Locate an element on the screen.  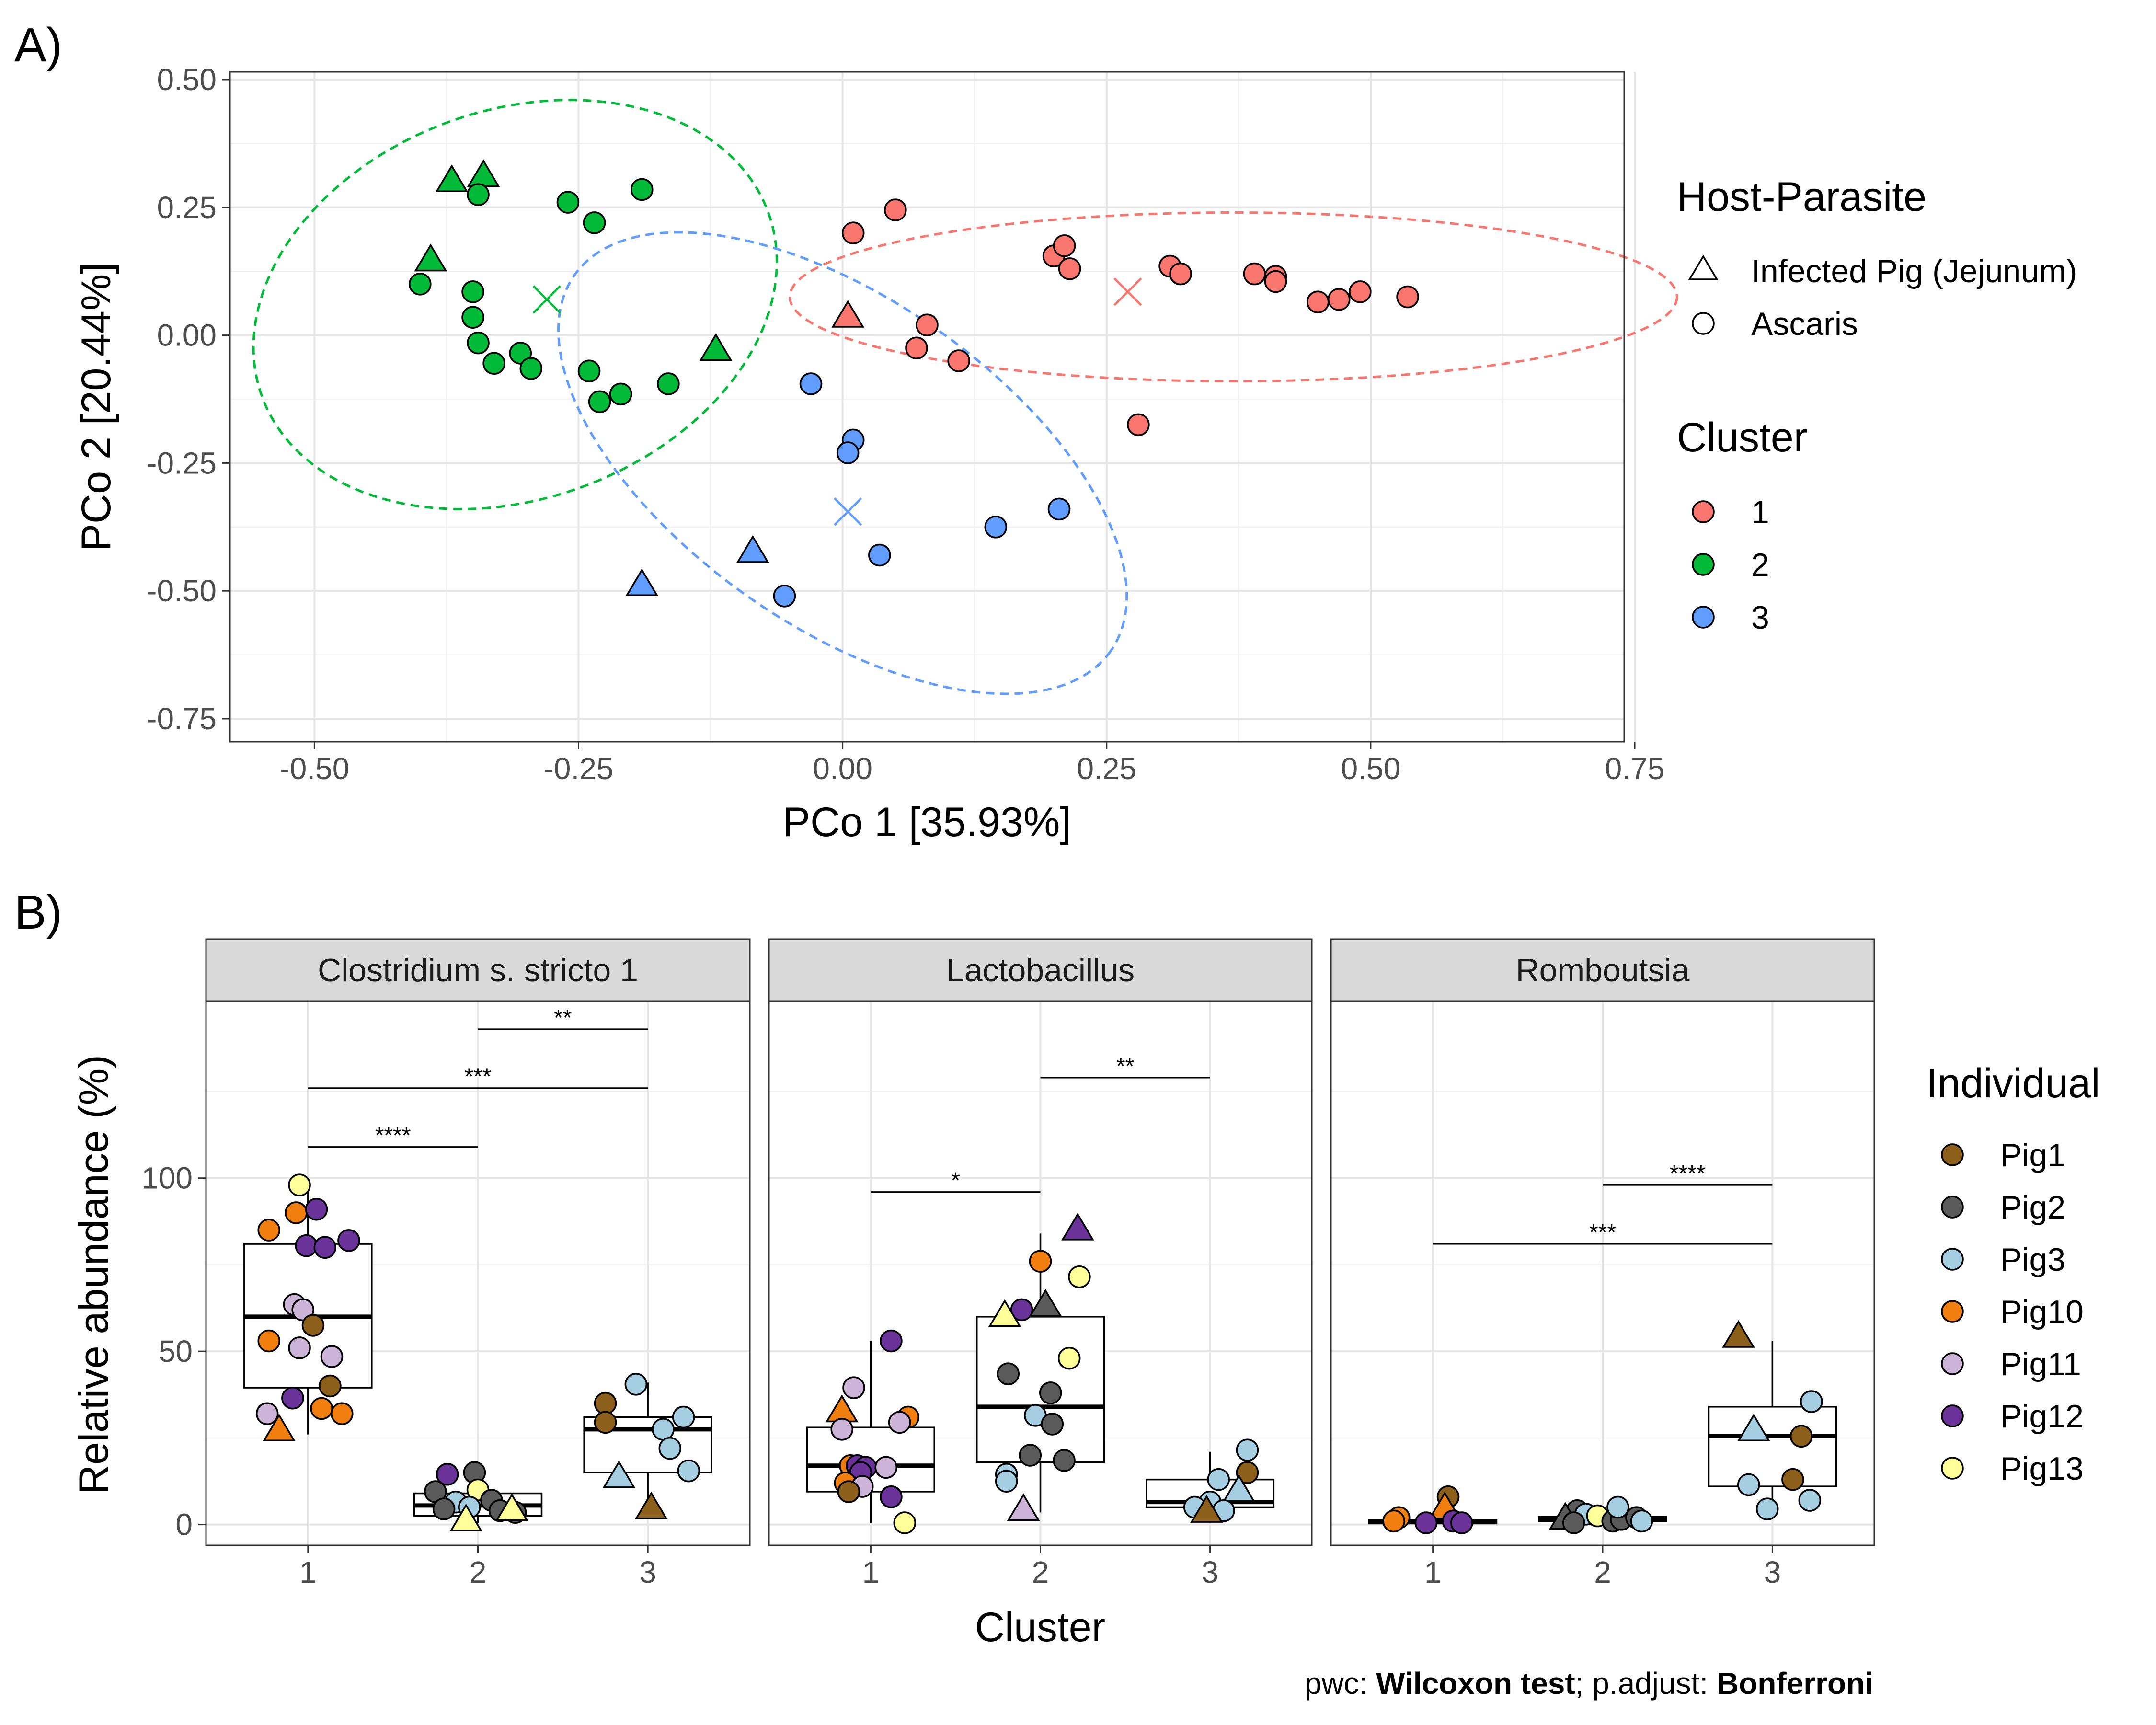
y-axis-title: PCo 2 [20.44%] is located at coordinates (96, 407).